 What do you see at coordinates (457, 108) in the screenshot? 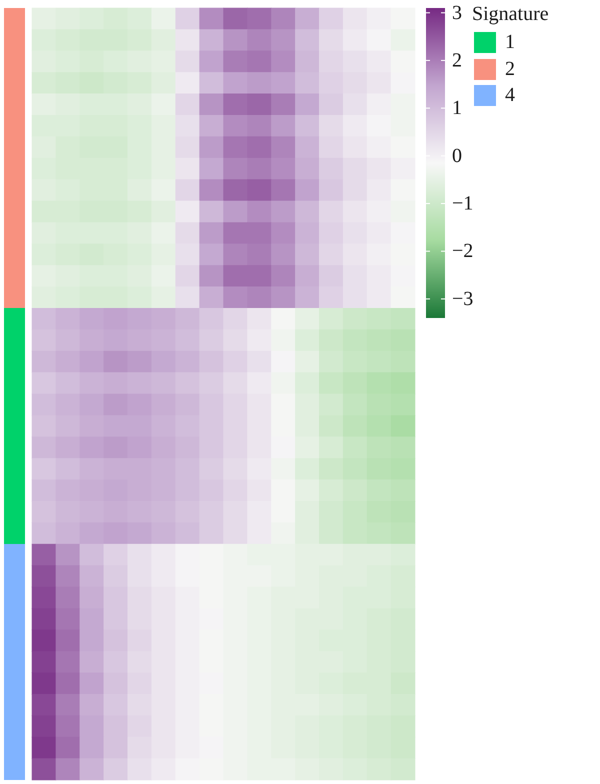
I see `color-bar-label: 1` at bounding box center [457, 108].